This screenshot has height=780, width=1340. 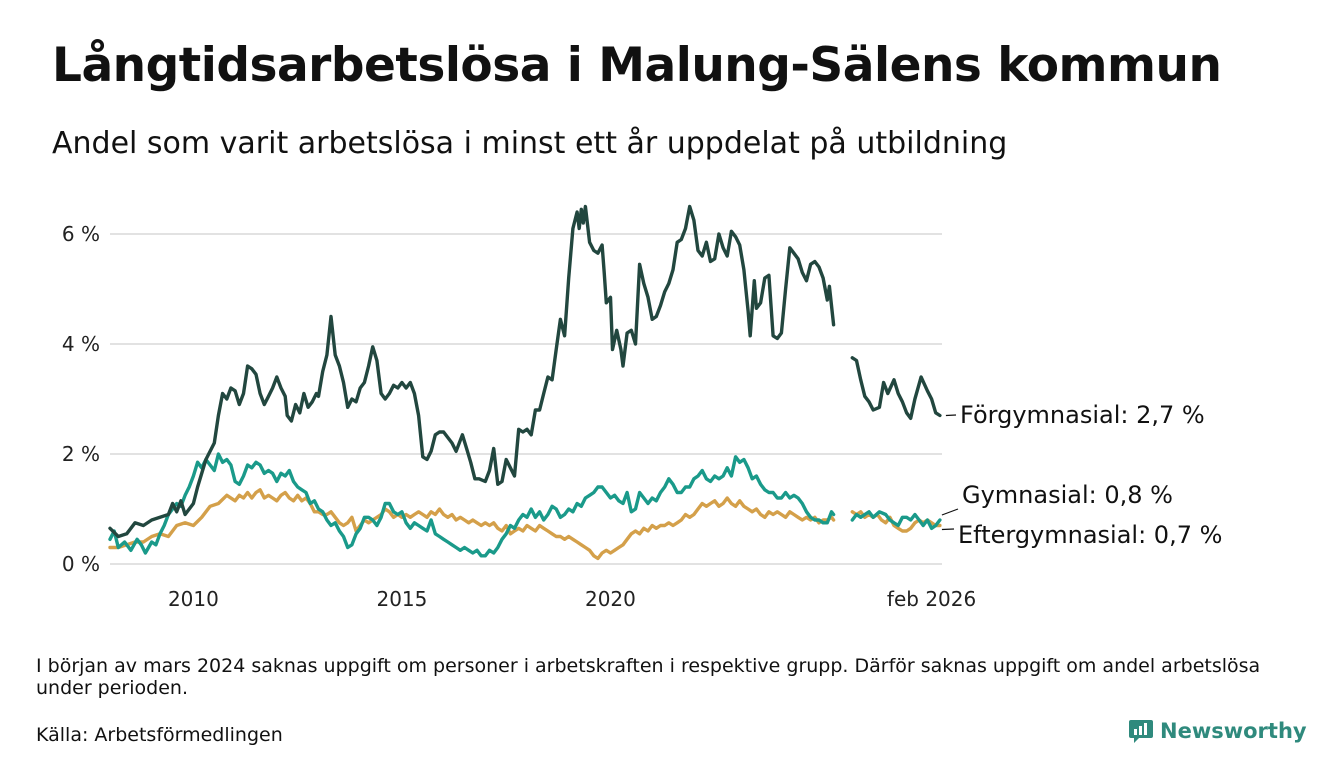 What do you see at coordinates (1082, 415) in the screenshot?
I see `series-end-label-forgymnasial: Förgymnasial: 2,7 %` at bounding box center [1082, 415].